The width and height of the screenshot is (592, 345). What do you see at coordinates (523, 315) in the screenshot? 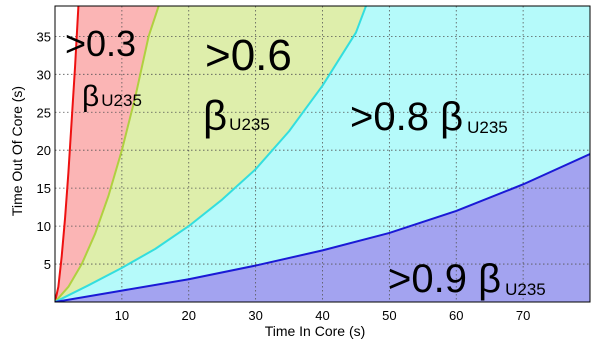
I see `x-tick-label: 70` at bounding box center [523, 315].